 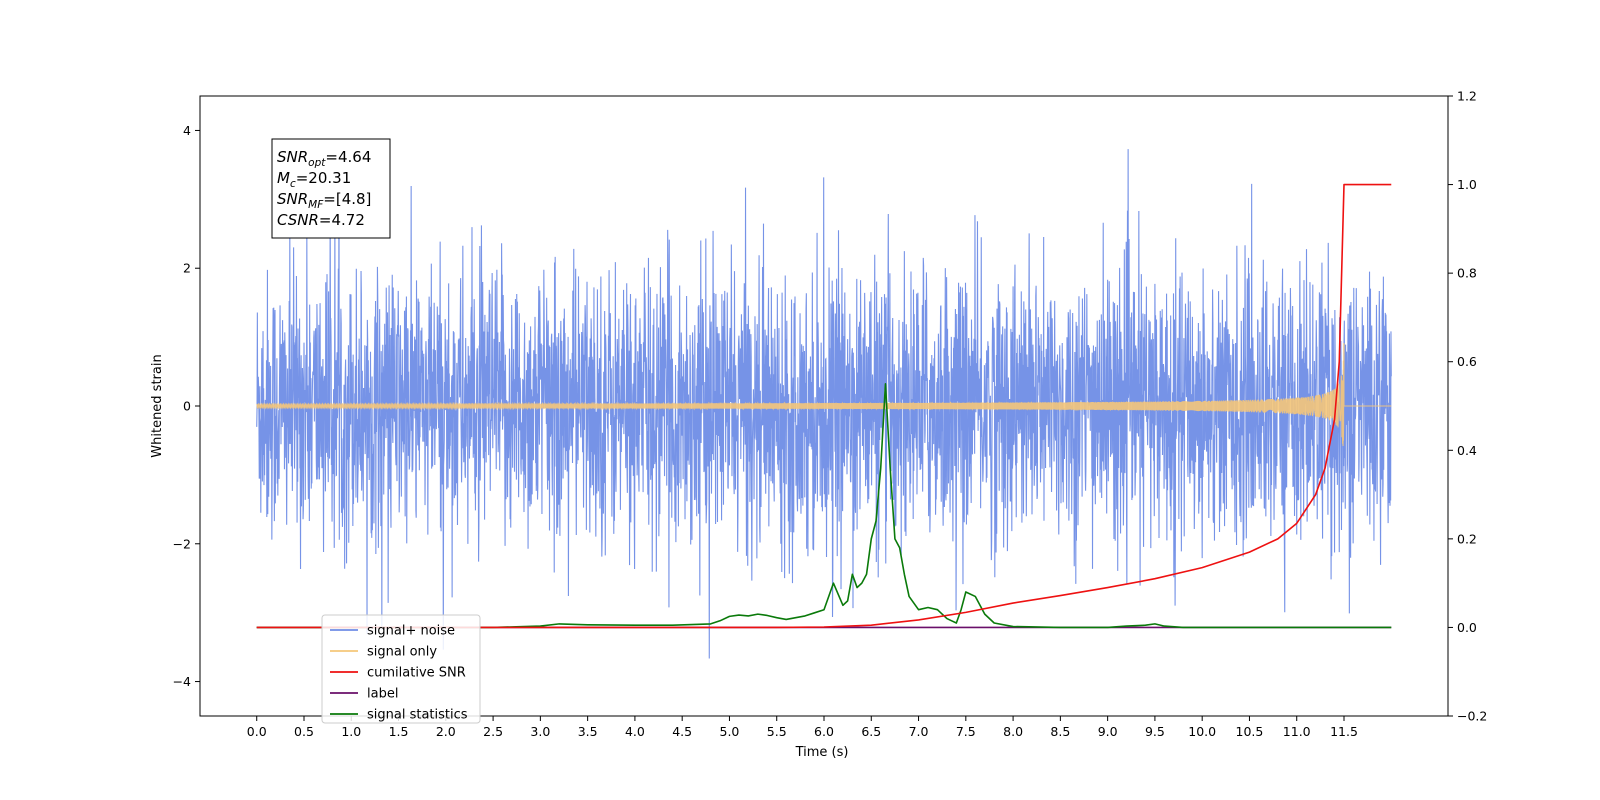 What do you see at coordinates (777, 731) in the screenshot?
I see `x-tick-label: 5.5` at bounding box center [777, 731].